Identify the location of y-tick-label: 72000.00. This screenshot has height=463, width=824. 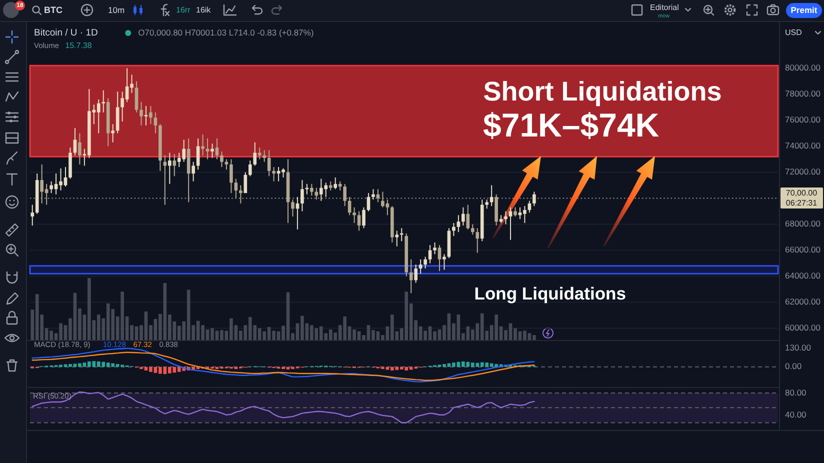
(803, 171).